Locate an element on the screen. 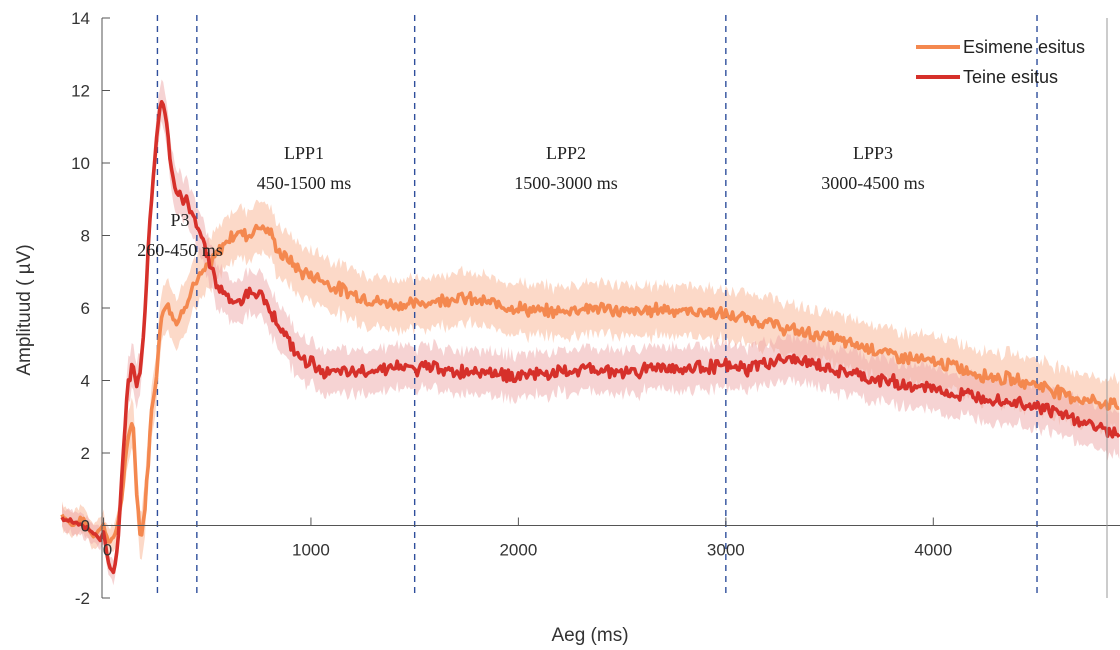 Image resolution: width=1120 pixels, height=650 pixels. y-tick-label: 6 is located at coordinates (85, 308).